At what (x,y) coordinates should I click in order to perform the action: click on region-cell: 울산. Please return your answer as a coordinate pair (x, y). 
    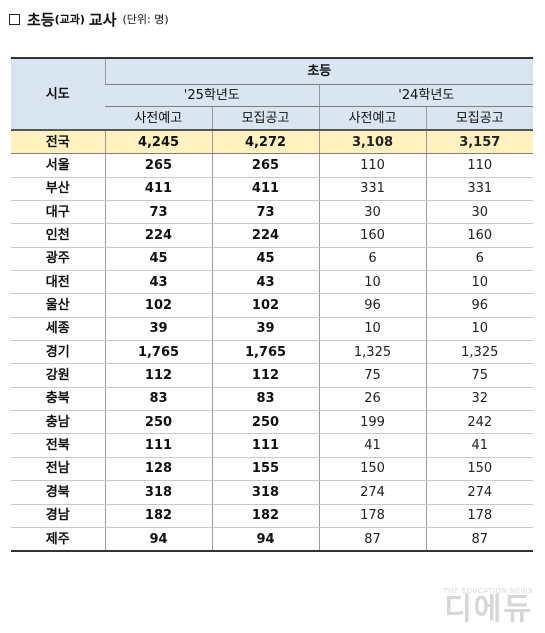
    Looking at the image, I should click on (58, 305).